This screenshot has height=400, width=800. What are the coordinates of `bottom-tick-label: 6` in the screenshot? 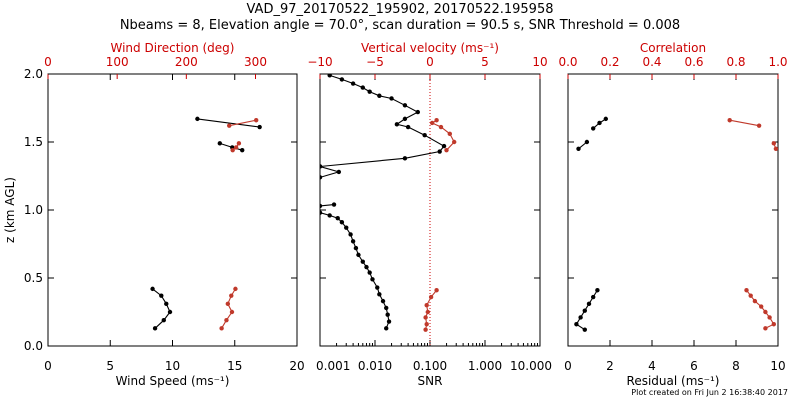 It's located at (694, 366).